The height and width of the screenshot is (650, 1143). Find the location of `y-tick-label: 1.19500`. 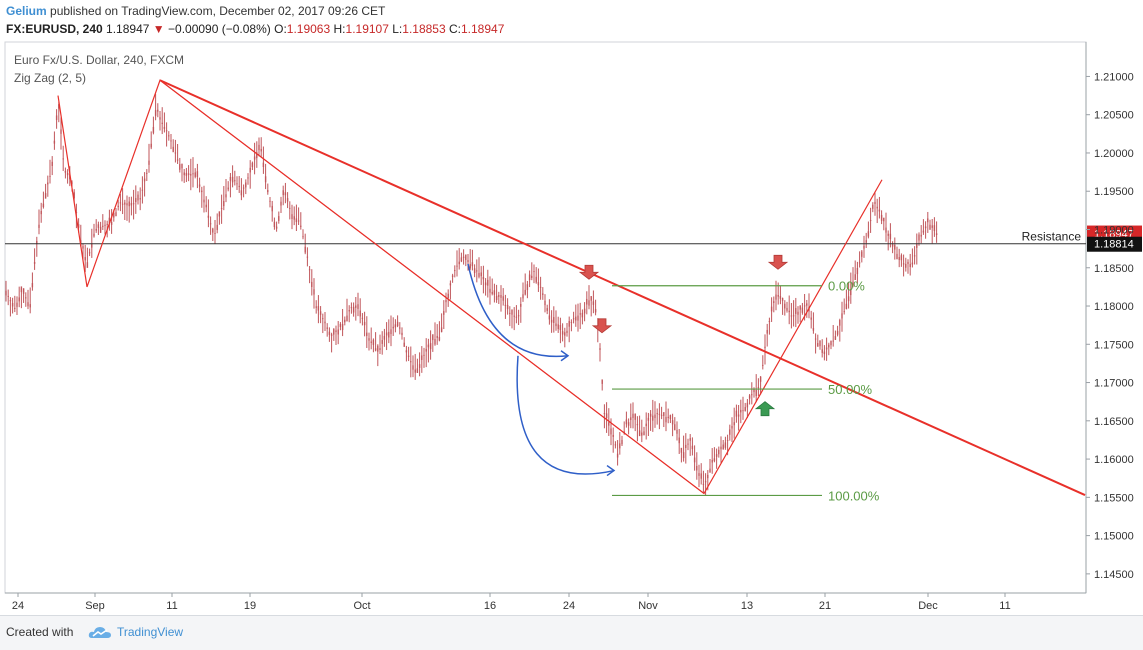

y-tick-label: 1.19500 is located at coordinates (1114, 192).